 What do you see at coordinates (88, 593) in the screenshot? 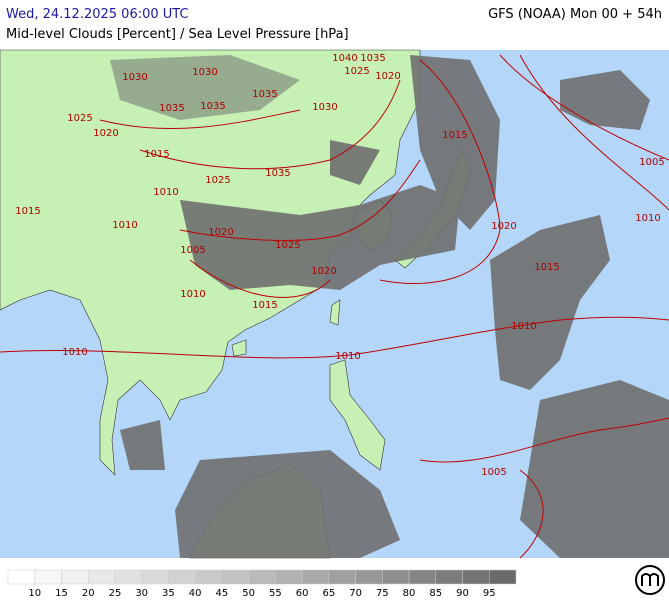
I see `legend-label: 20` at bounding box center [88, 593].